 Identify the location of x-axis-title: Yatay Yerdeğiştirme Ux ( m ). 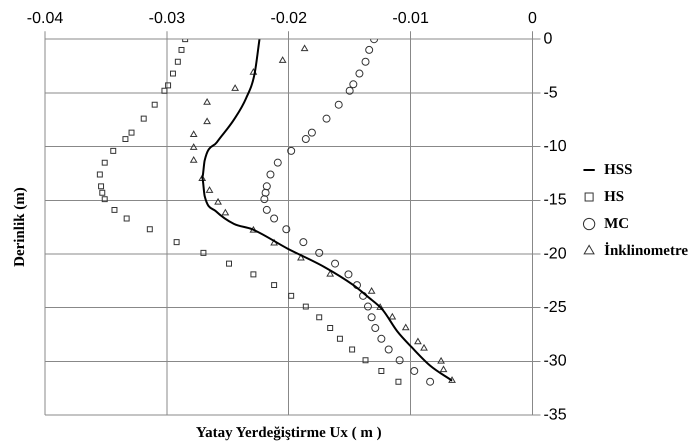
(289, 433).